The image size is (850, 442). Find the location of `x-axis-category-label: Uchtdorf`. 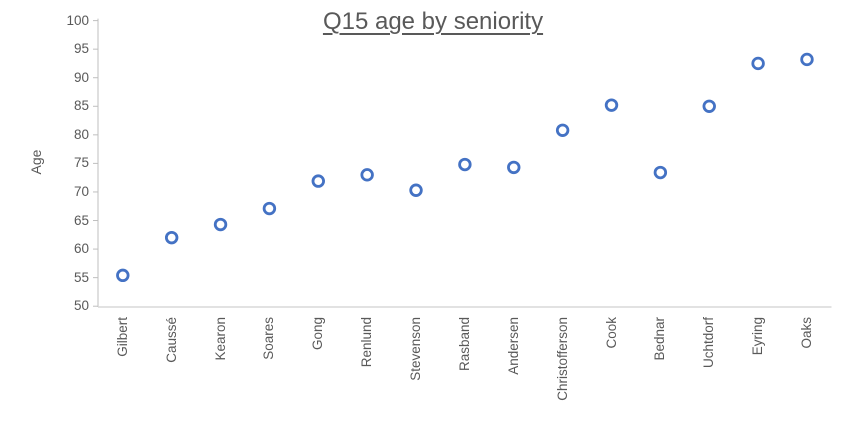

x-axis-category-label: Uchtdorf is located at coordinates (709, 343).